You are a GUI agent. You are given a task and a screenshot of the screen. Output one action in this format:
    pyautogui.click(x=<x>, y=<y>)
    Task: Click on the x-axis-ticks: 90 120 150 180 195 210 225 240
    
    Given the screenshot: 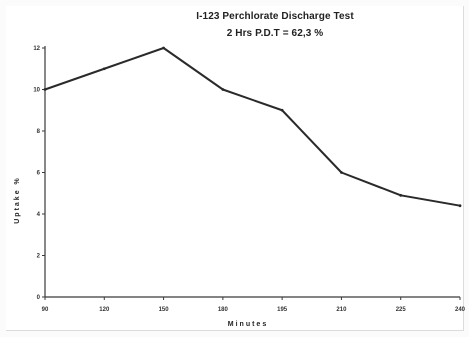 What is the action you would take?
    pyautogui.click(x=254, y=305)
    